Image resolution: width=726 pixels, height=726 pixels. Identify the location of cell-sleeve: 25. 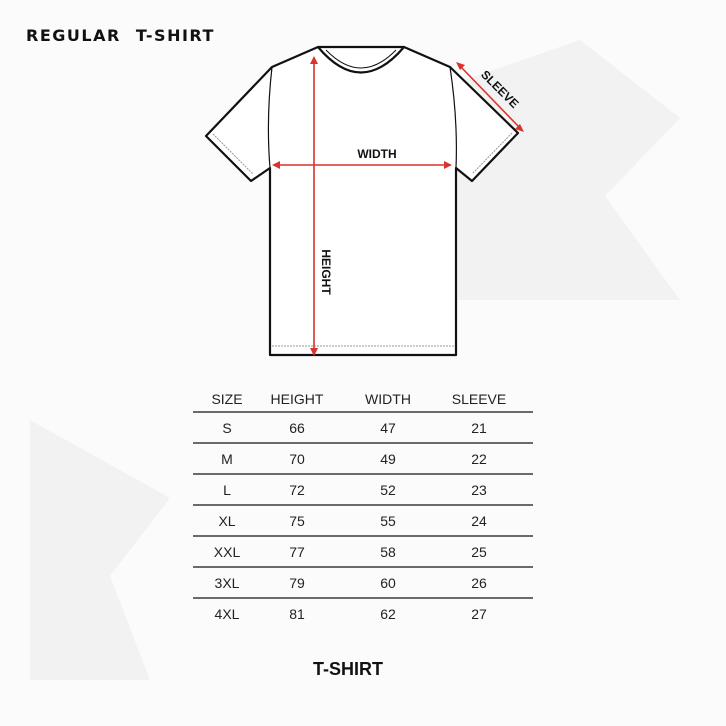
(479, 551).